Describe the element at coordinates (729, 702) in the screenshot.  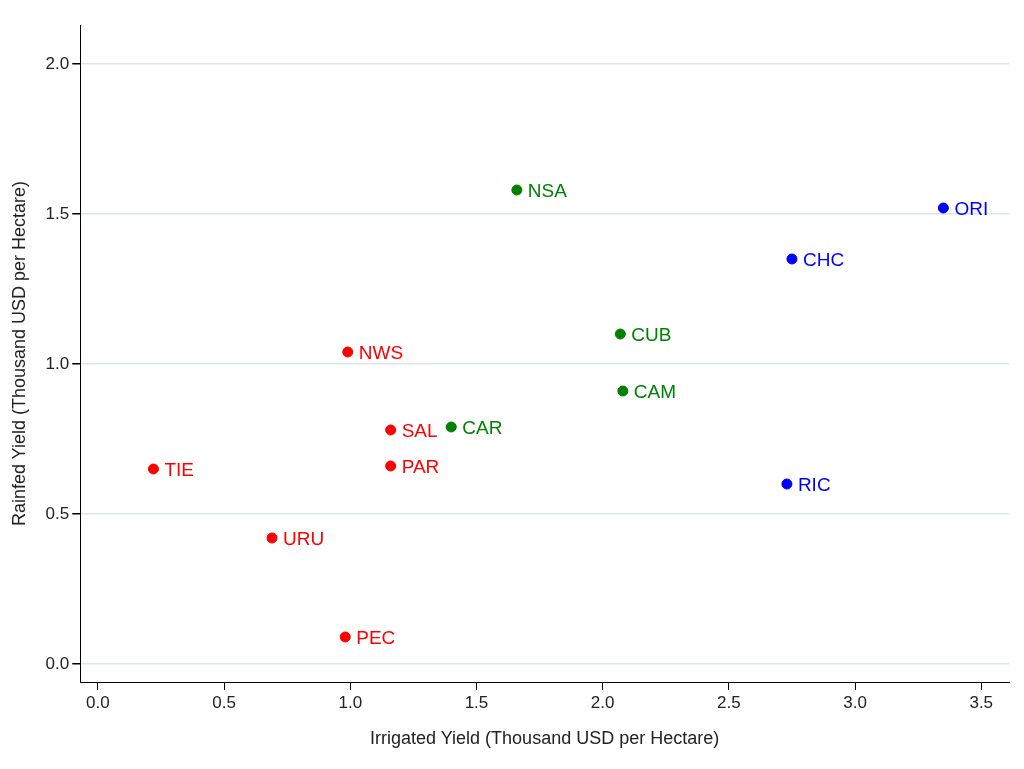
I see `x-tick-label: 2.5` at that location.